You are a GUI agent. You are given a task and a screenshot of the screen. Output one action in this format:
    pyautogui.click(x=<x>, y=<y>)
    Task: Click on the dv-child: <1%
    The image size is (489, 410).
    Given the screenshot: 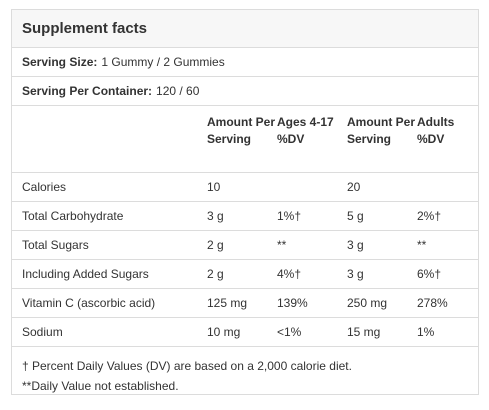 What is the action you would take?
    pyautogui.click(x=312, y=332)
    